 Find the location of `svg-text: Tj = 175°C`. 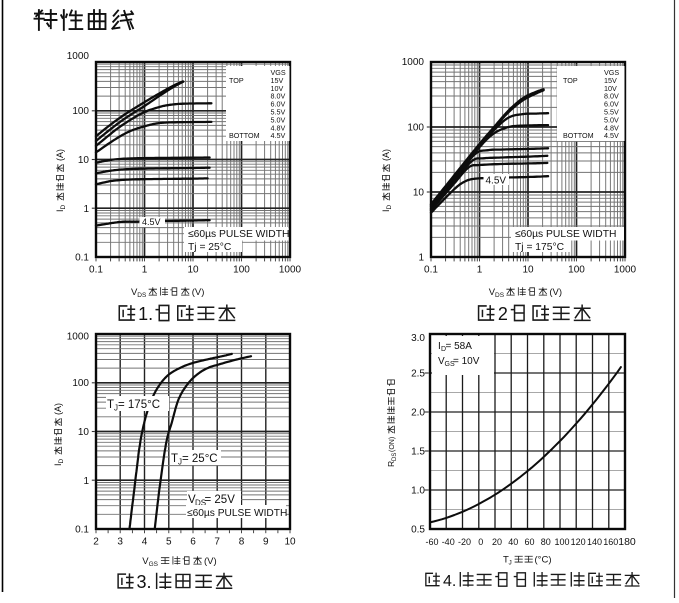

svg-text: Tj = 175°C is located at coordinates (540, 247).